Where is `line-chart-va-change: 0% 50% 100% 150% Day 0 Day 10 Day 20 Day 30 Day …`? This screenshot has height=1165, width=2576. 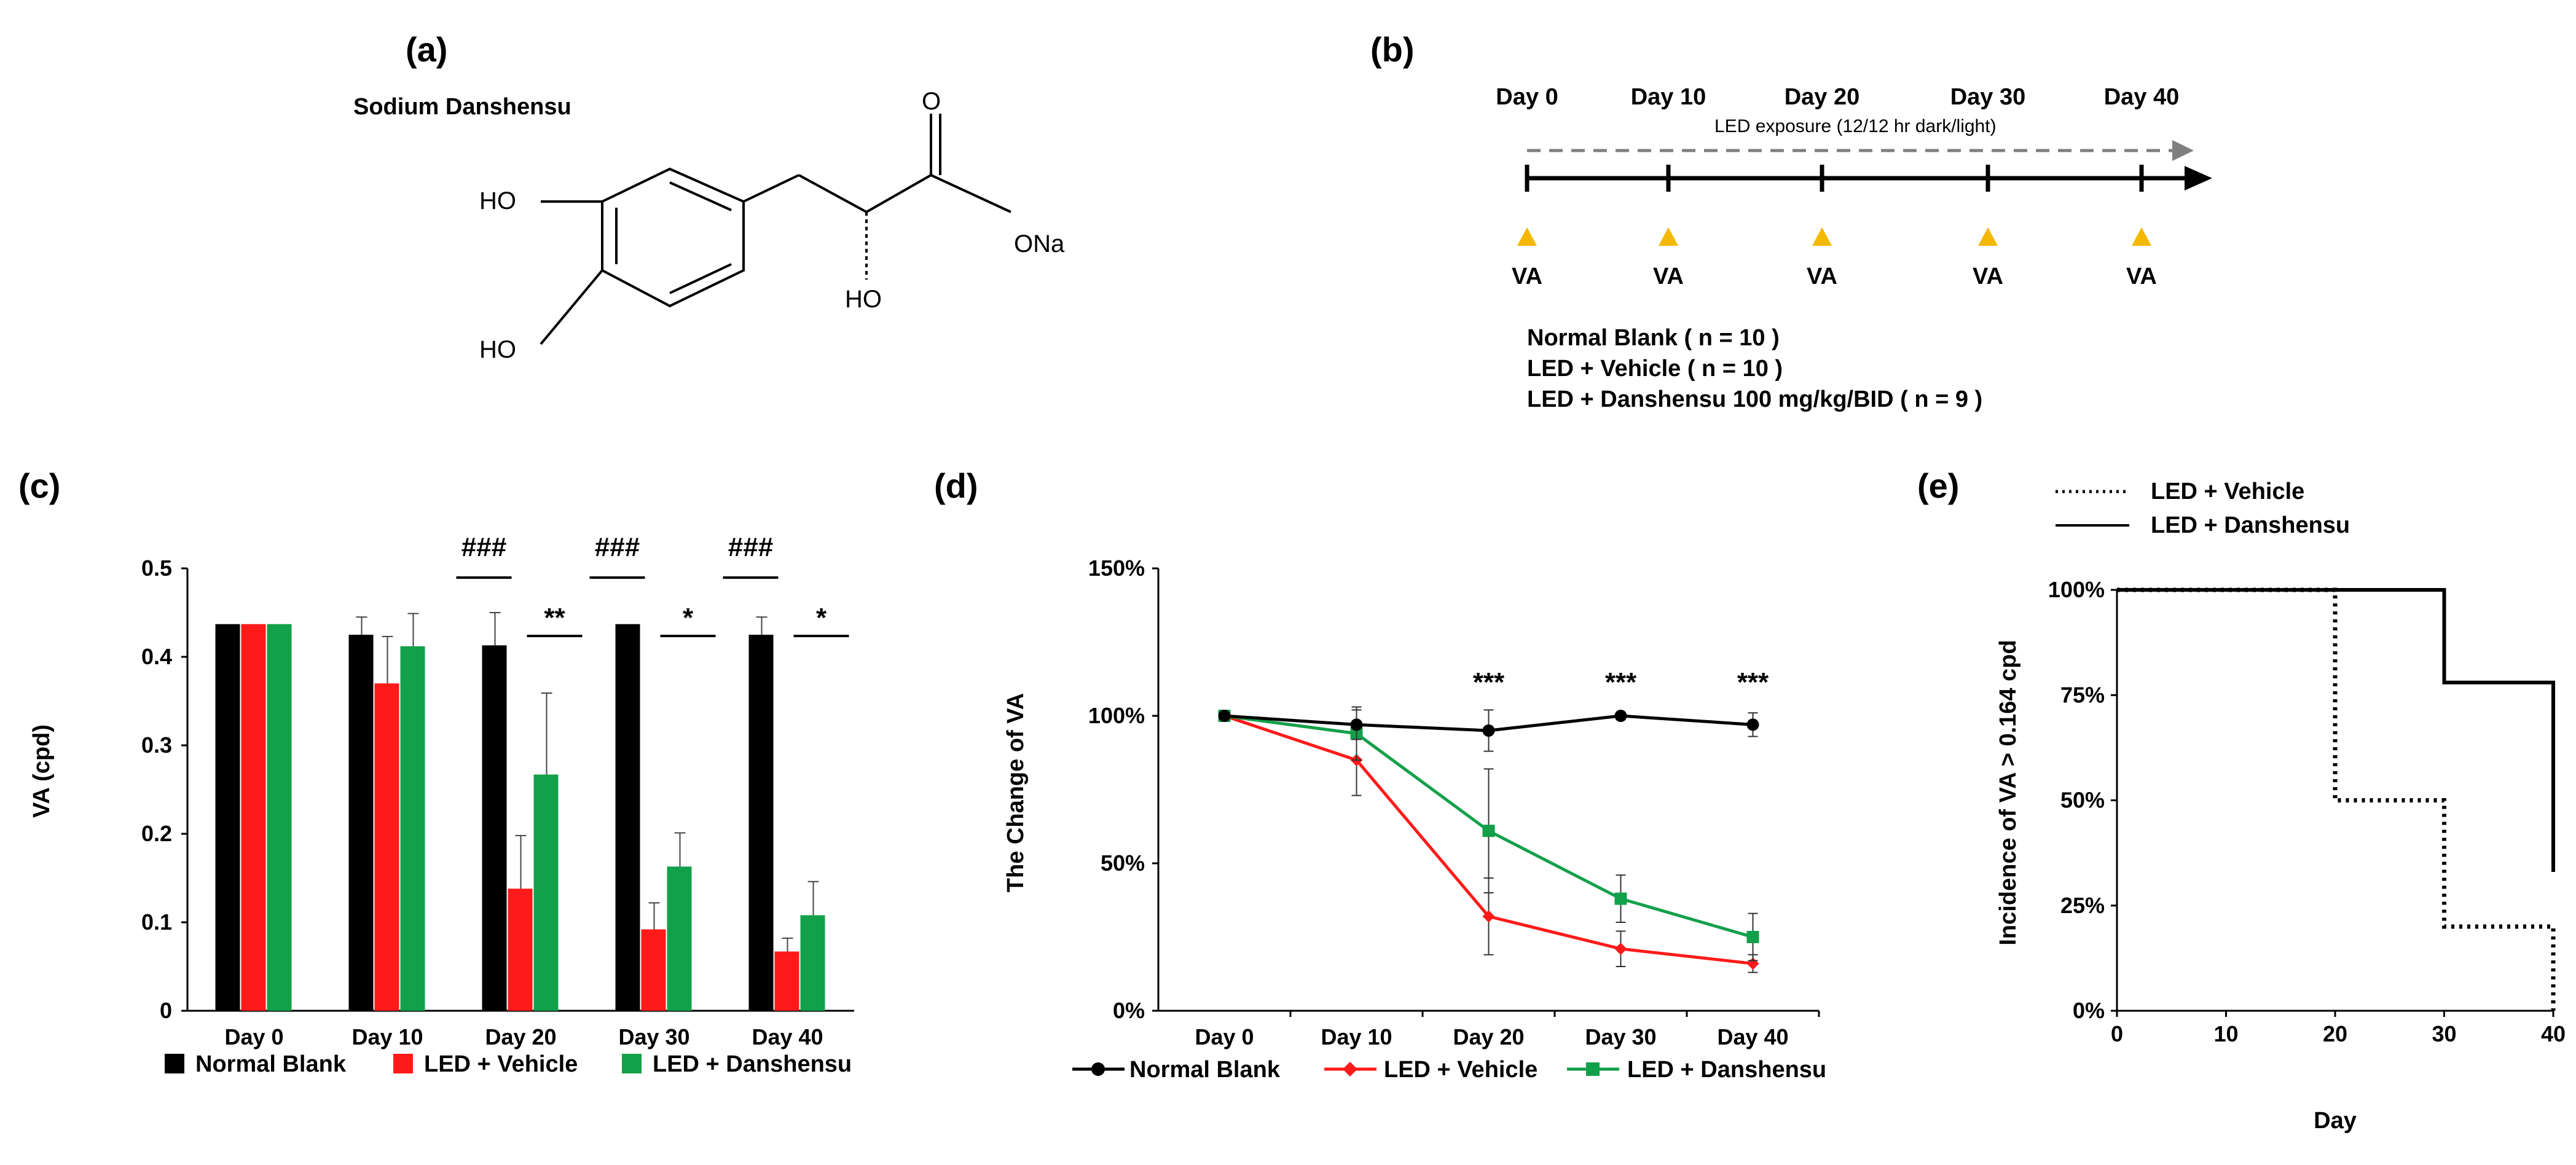
line-chart-va-change: 0% 50% 100% 150% Day 0 Day 10 Day 20 Day 30 Day … is located at coordinates (1454, 802).